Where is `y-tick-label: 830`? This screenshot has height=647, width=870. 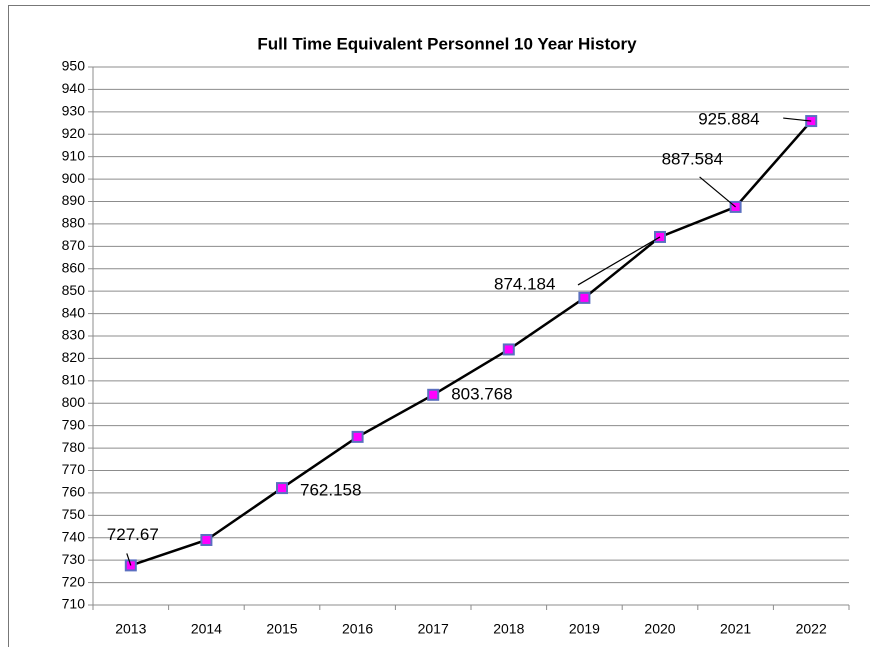 y-tick-label: 830 is located at coordinates (74, 335).